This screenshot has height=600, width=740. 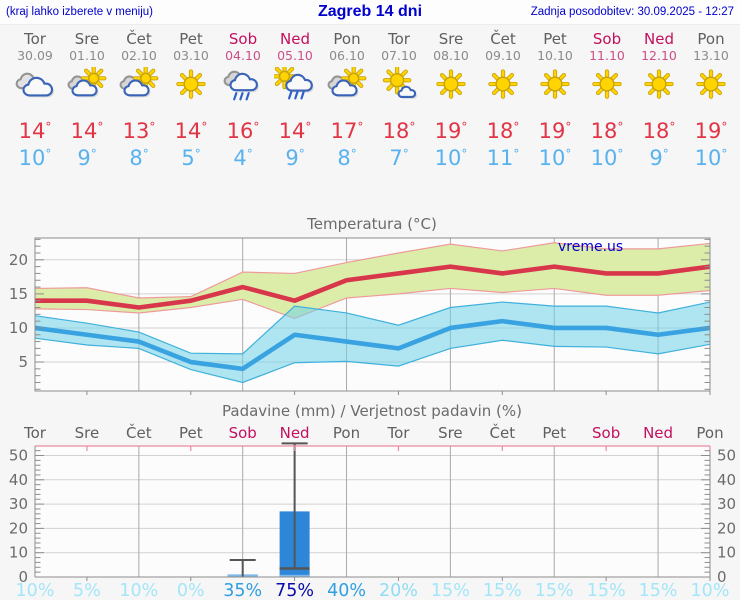 What do you see at coordinates (451, 101) in the screenshot?
I see `day-column: Sre 08.10 19° 10°` at bounding box center [451, 101].